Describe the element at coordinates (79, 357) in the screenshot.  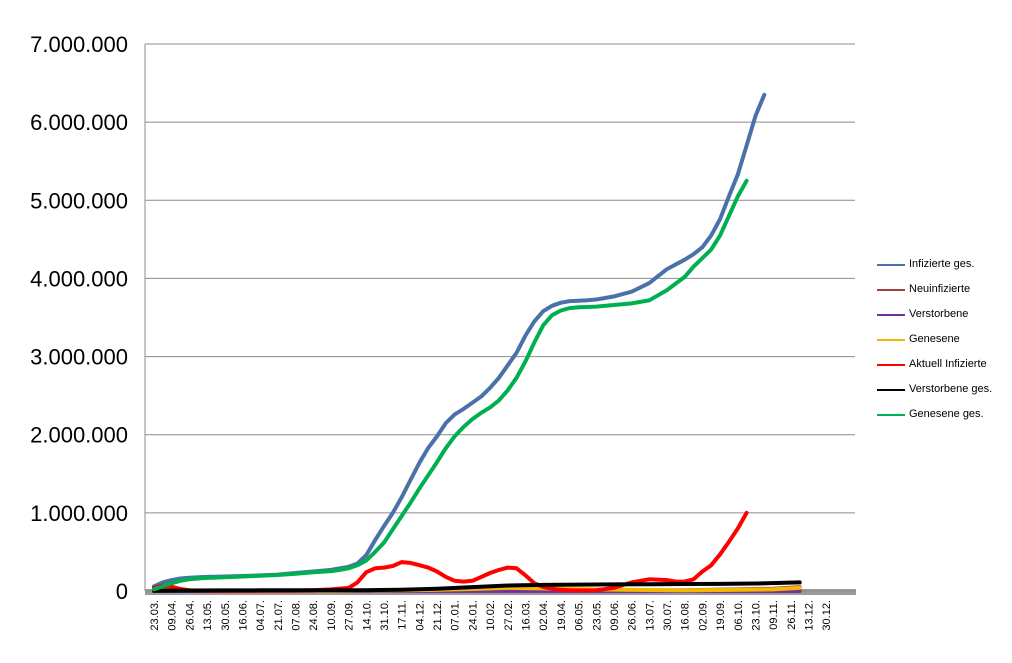
I see `y-tick-label: 3.000.000` at that location.